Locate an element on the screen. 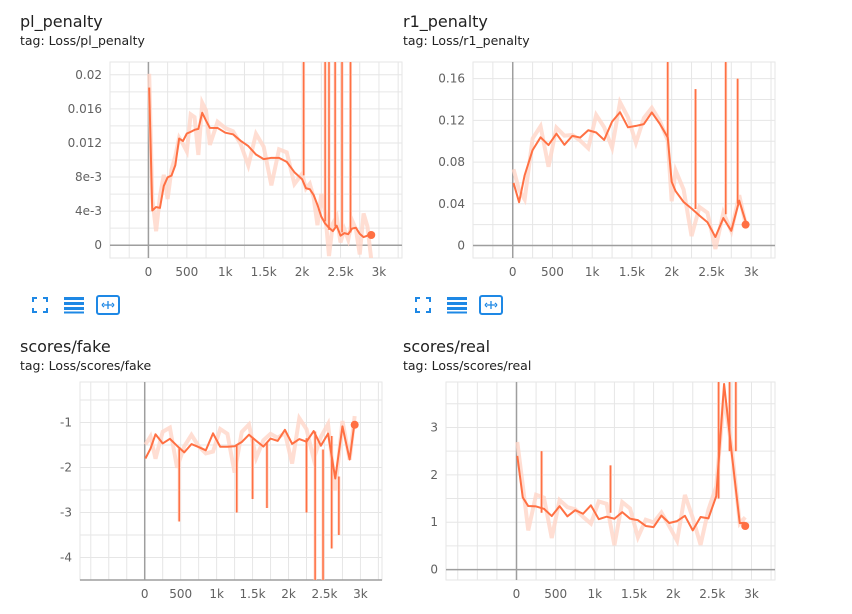  chart-title: pl_penalty is located at coordinates (61, 21).